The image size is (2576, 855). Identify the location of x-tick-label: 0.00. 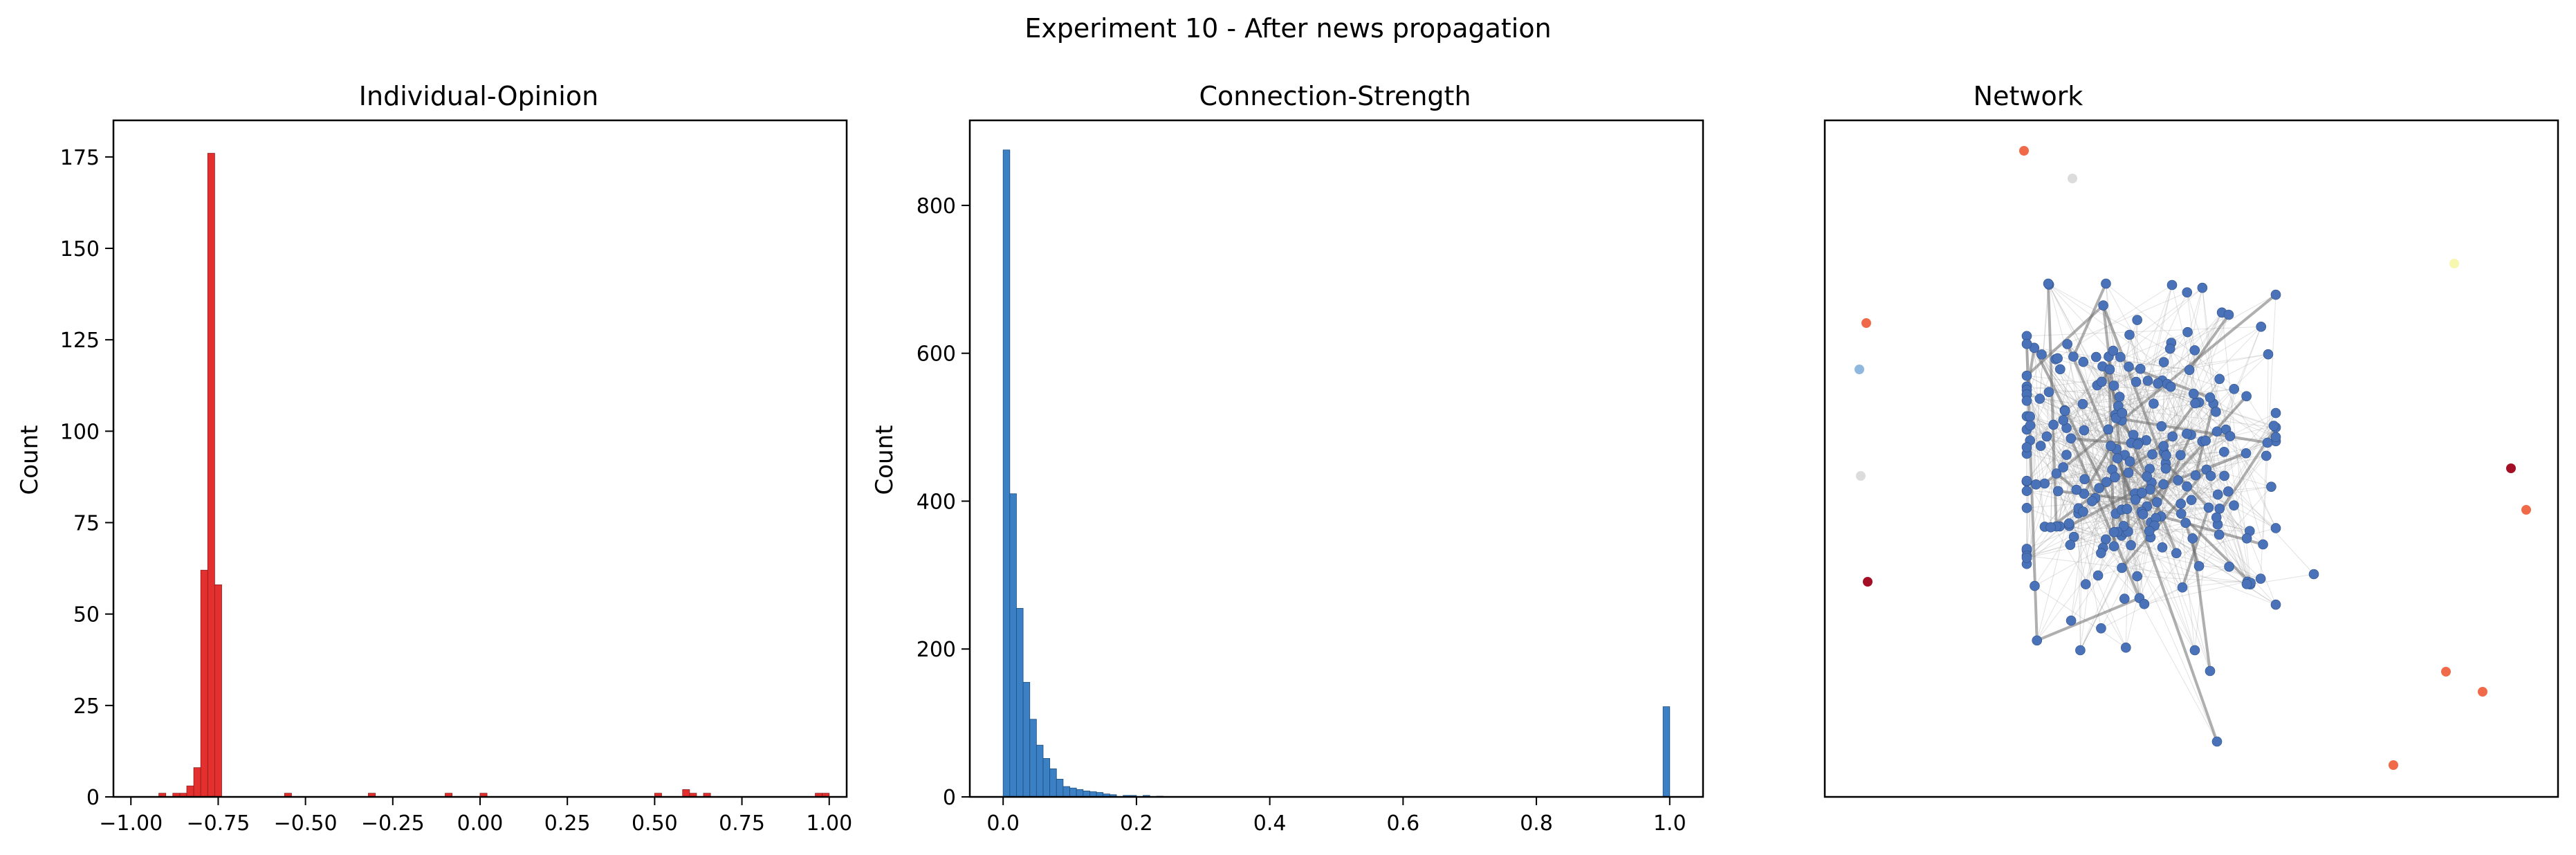
(480, 824).